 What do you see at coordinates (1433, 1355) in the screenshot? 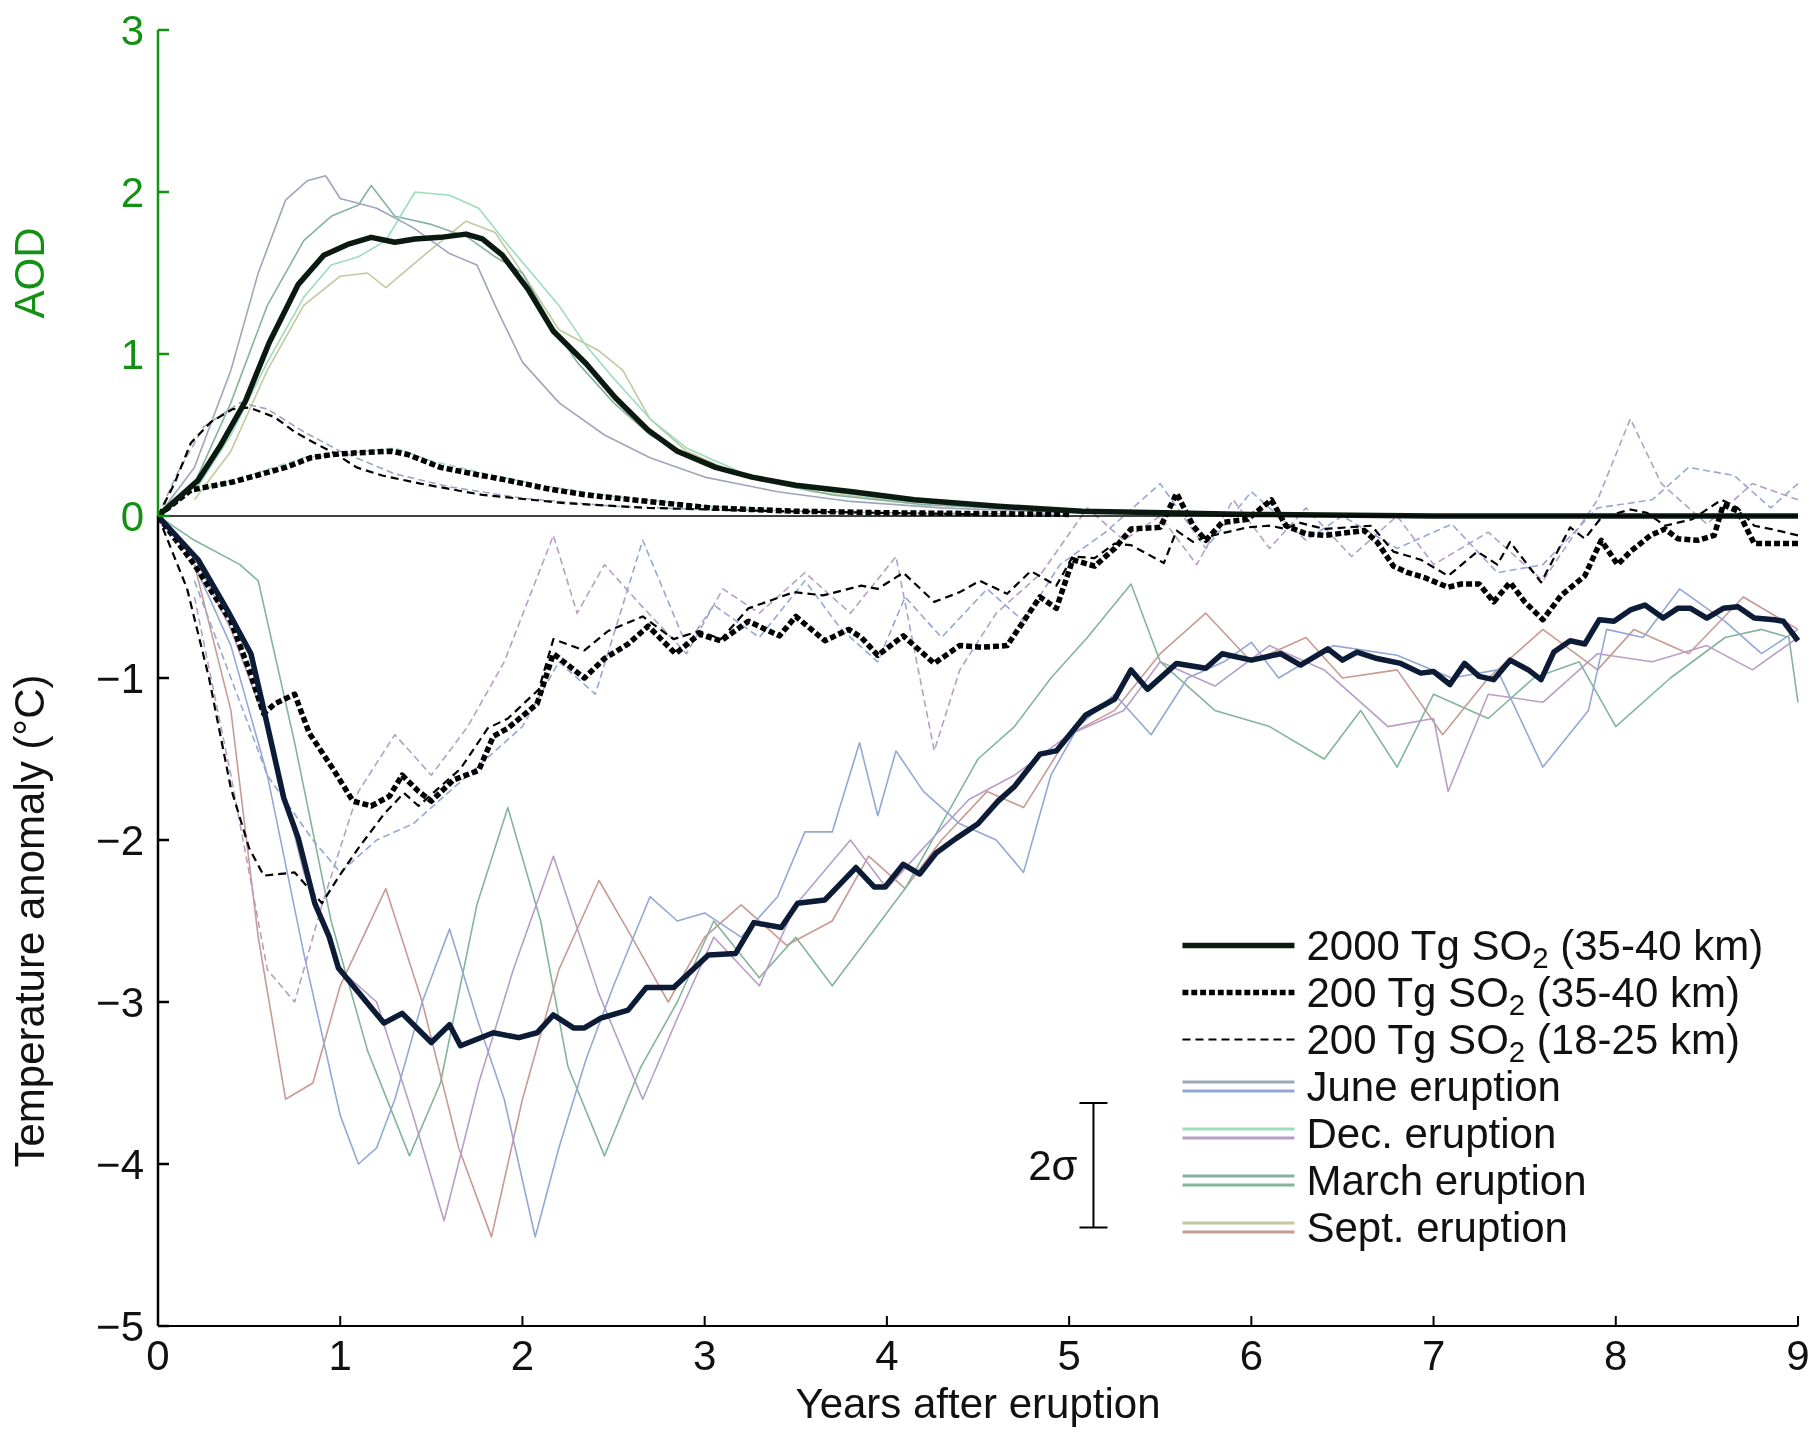
I see `x-tick-label: 7` at bounding box center [1433, 1355].